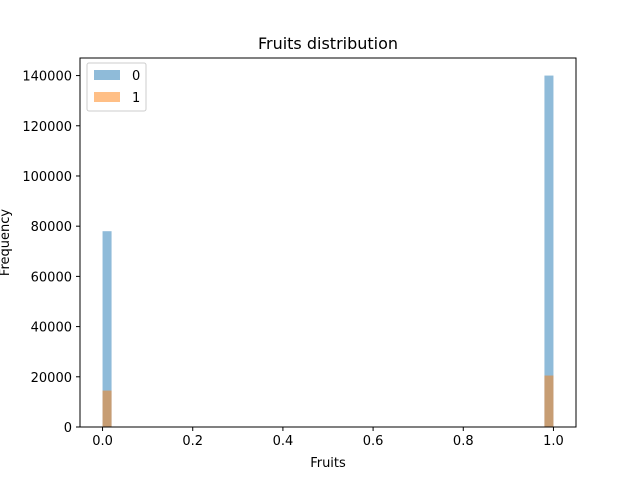 The width and height of the screenshot is (640, 480). Describe the element at coordinates (553, 441) in the screenshot. I see `x-tick-label: 1.0` at that location.